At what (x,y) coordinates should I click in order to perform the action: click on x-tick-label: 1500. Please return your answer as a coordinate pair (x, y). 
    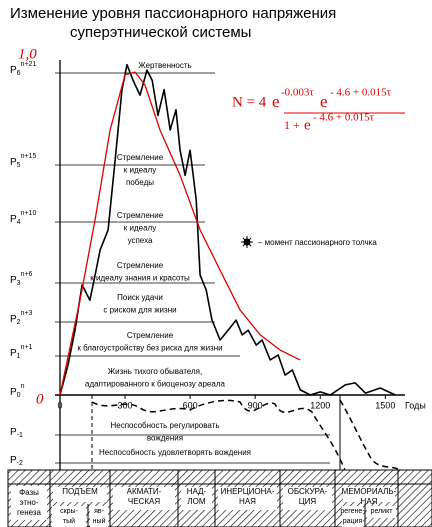
    Looking at the image, I should click on (385, 405).